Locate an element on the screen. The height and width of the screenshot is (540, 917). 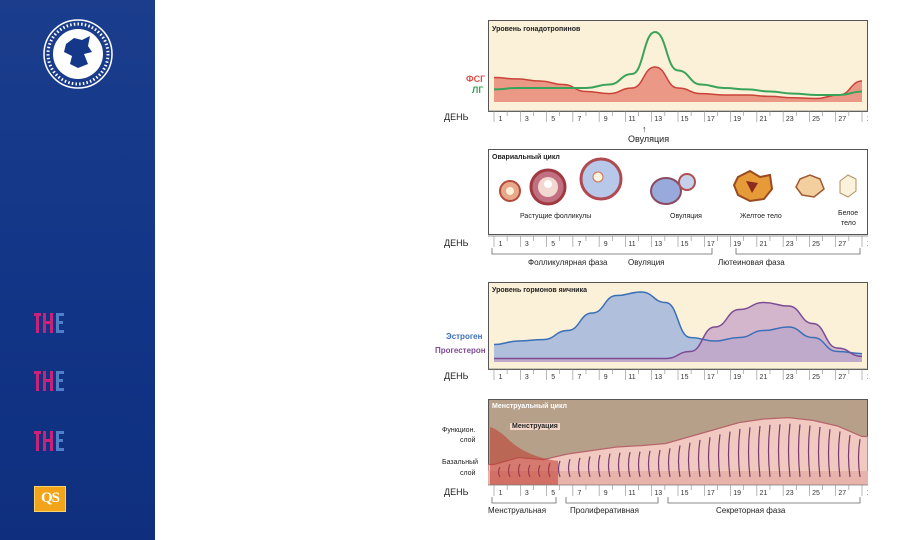
functional-layer-label-1: Функцион. is located at coordinates (459, 430).